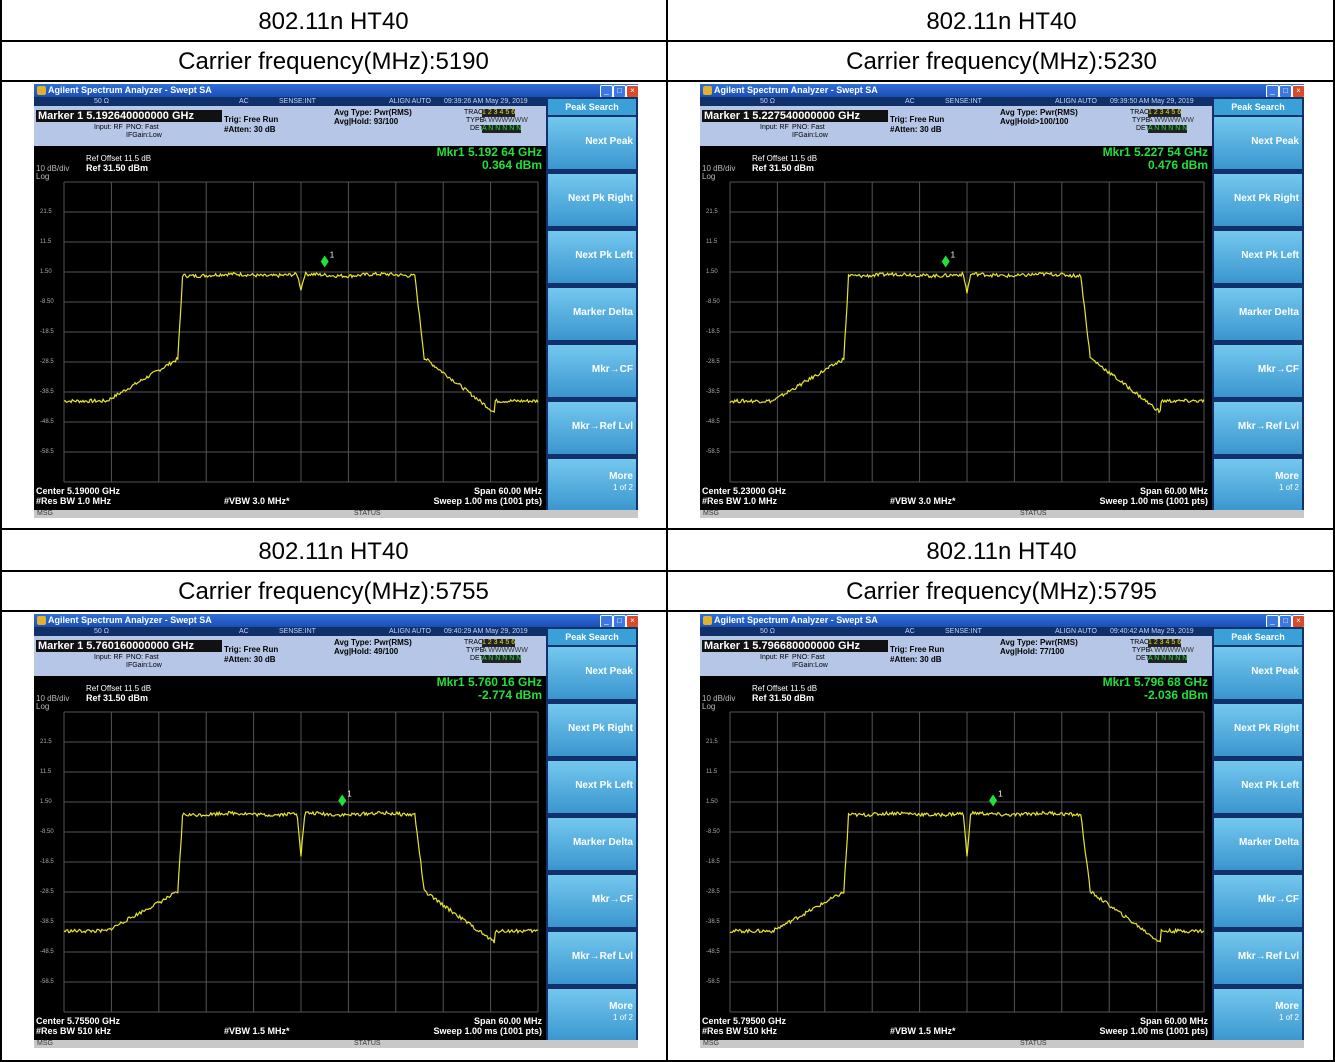 The height and width of the screenshot is (1062, 1335). What do you see at coordinates (1143, 128) in the screenshot?
I see `det-label: DET` at bounding box center [1143, 128].